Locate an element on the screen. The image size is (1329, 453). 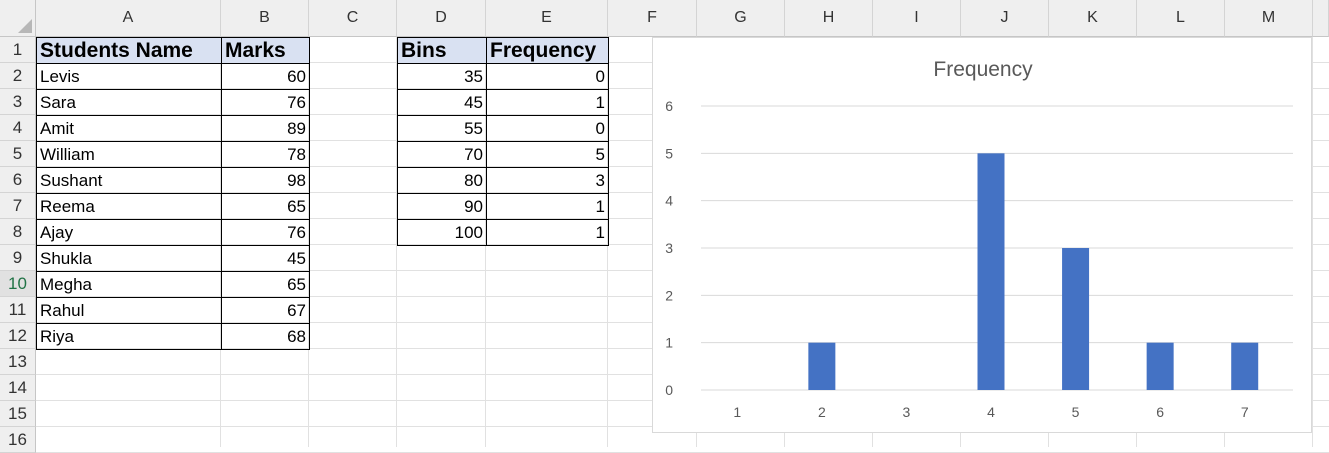
x-tick-label: 5 is located at coordinates (1076, 412).